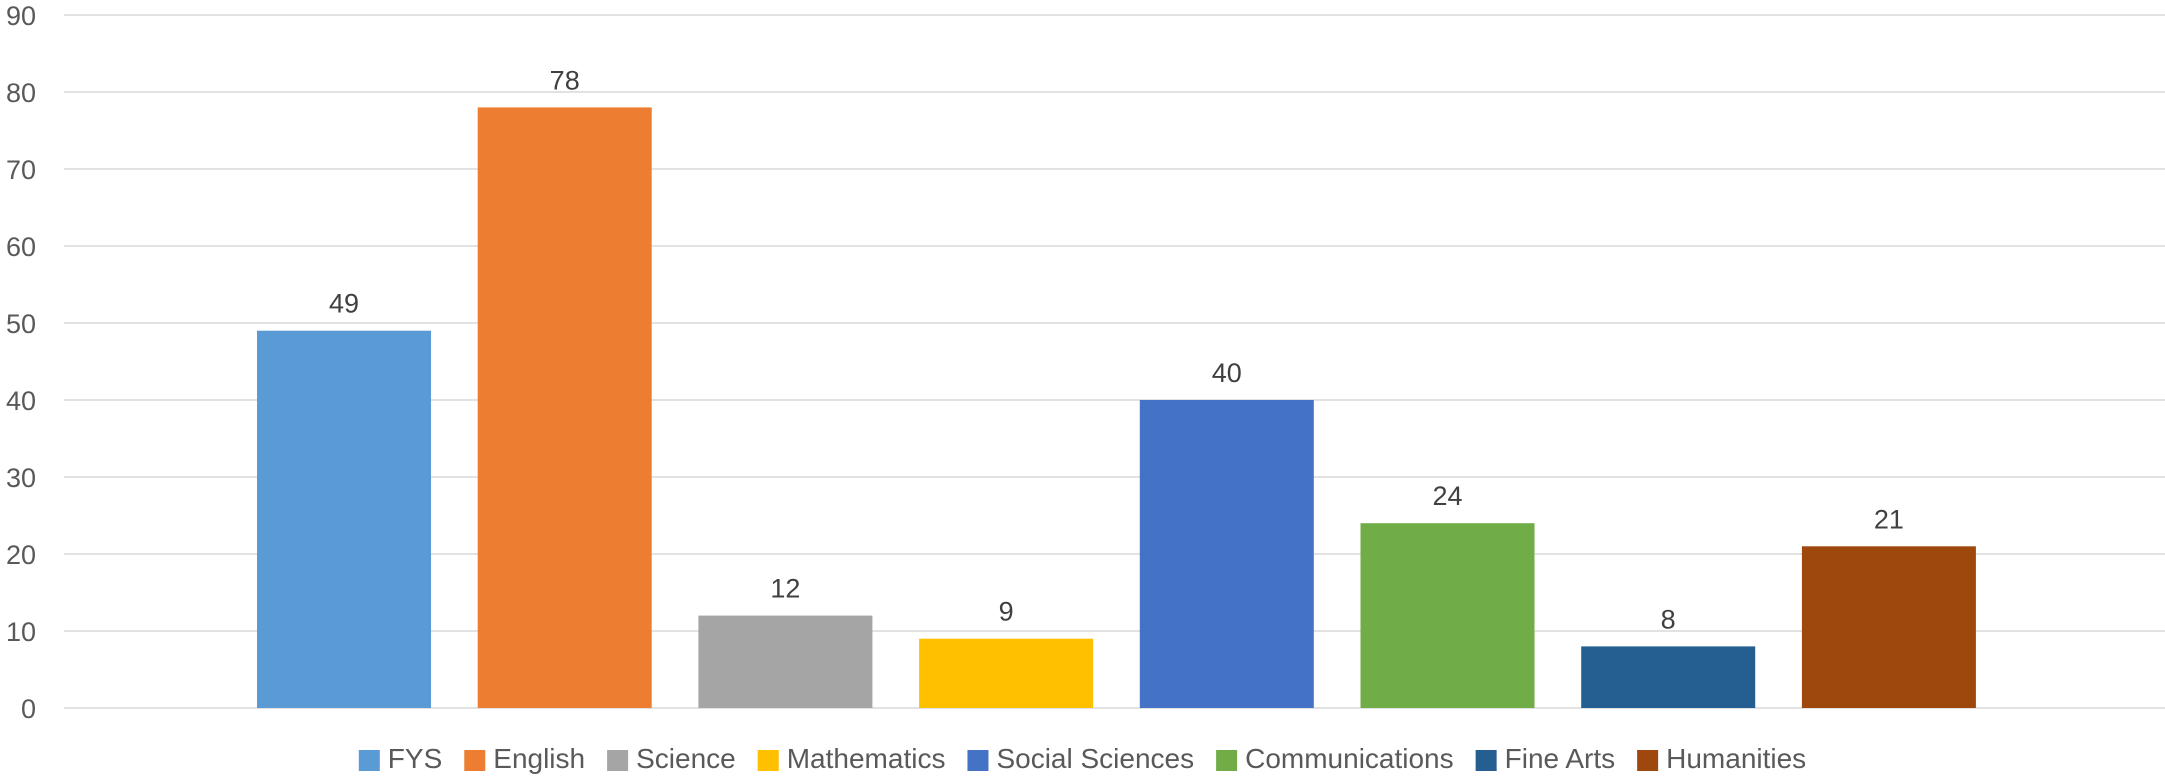 This screenshot has width=2165, height=784. Describe the element at coordinates (1888, 627) in the screenshot. I see `bar-humanities` at that location.